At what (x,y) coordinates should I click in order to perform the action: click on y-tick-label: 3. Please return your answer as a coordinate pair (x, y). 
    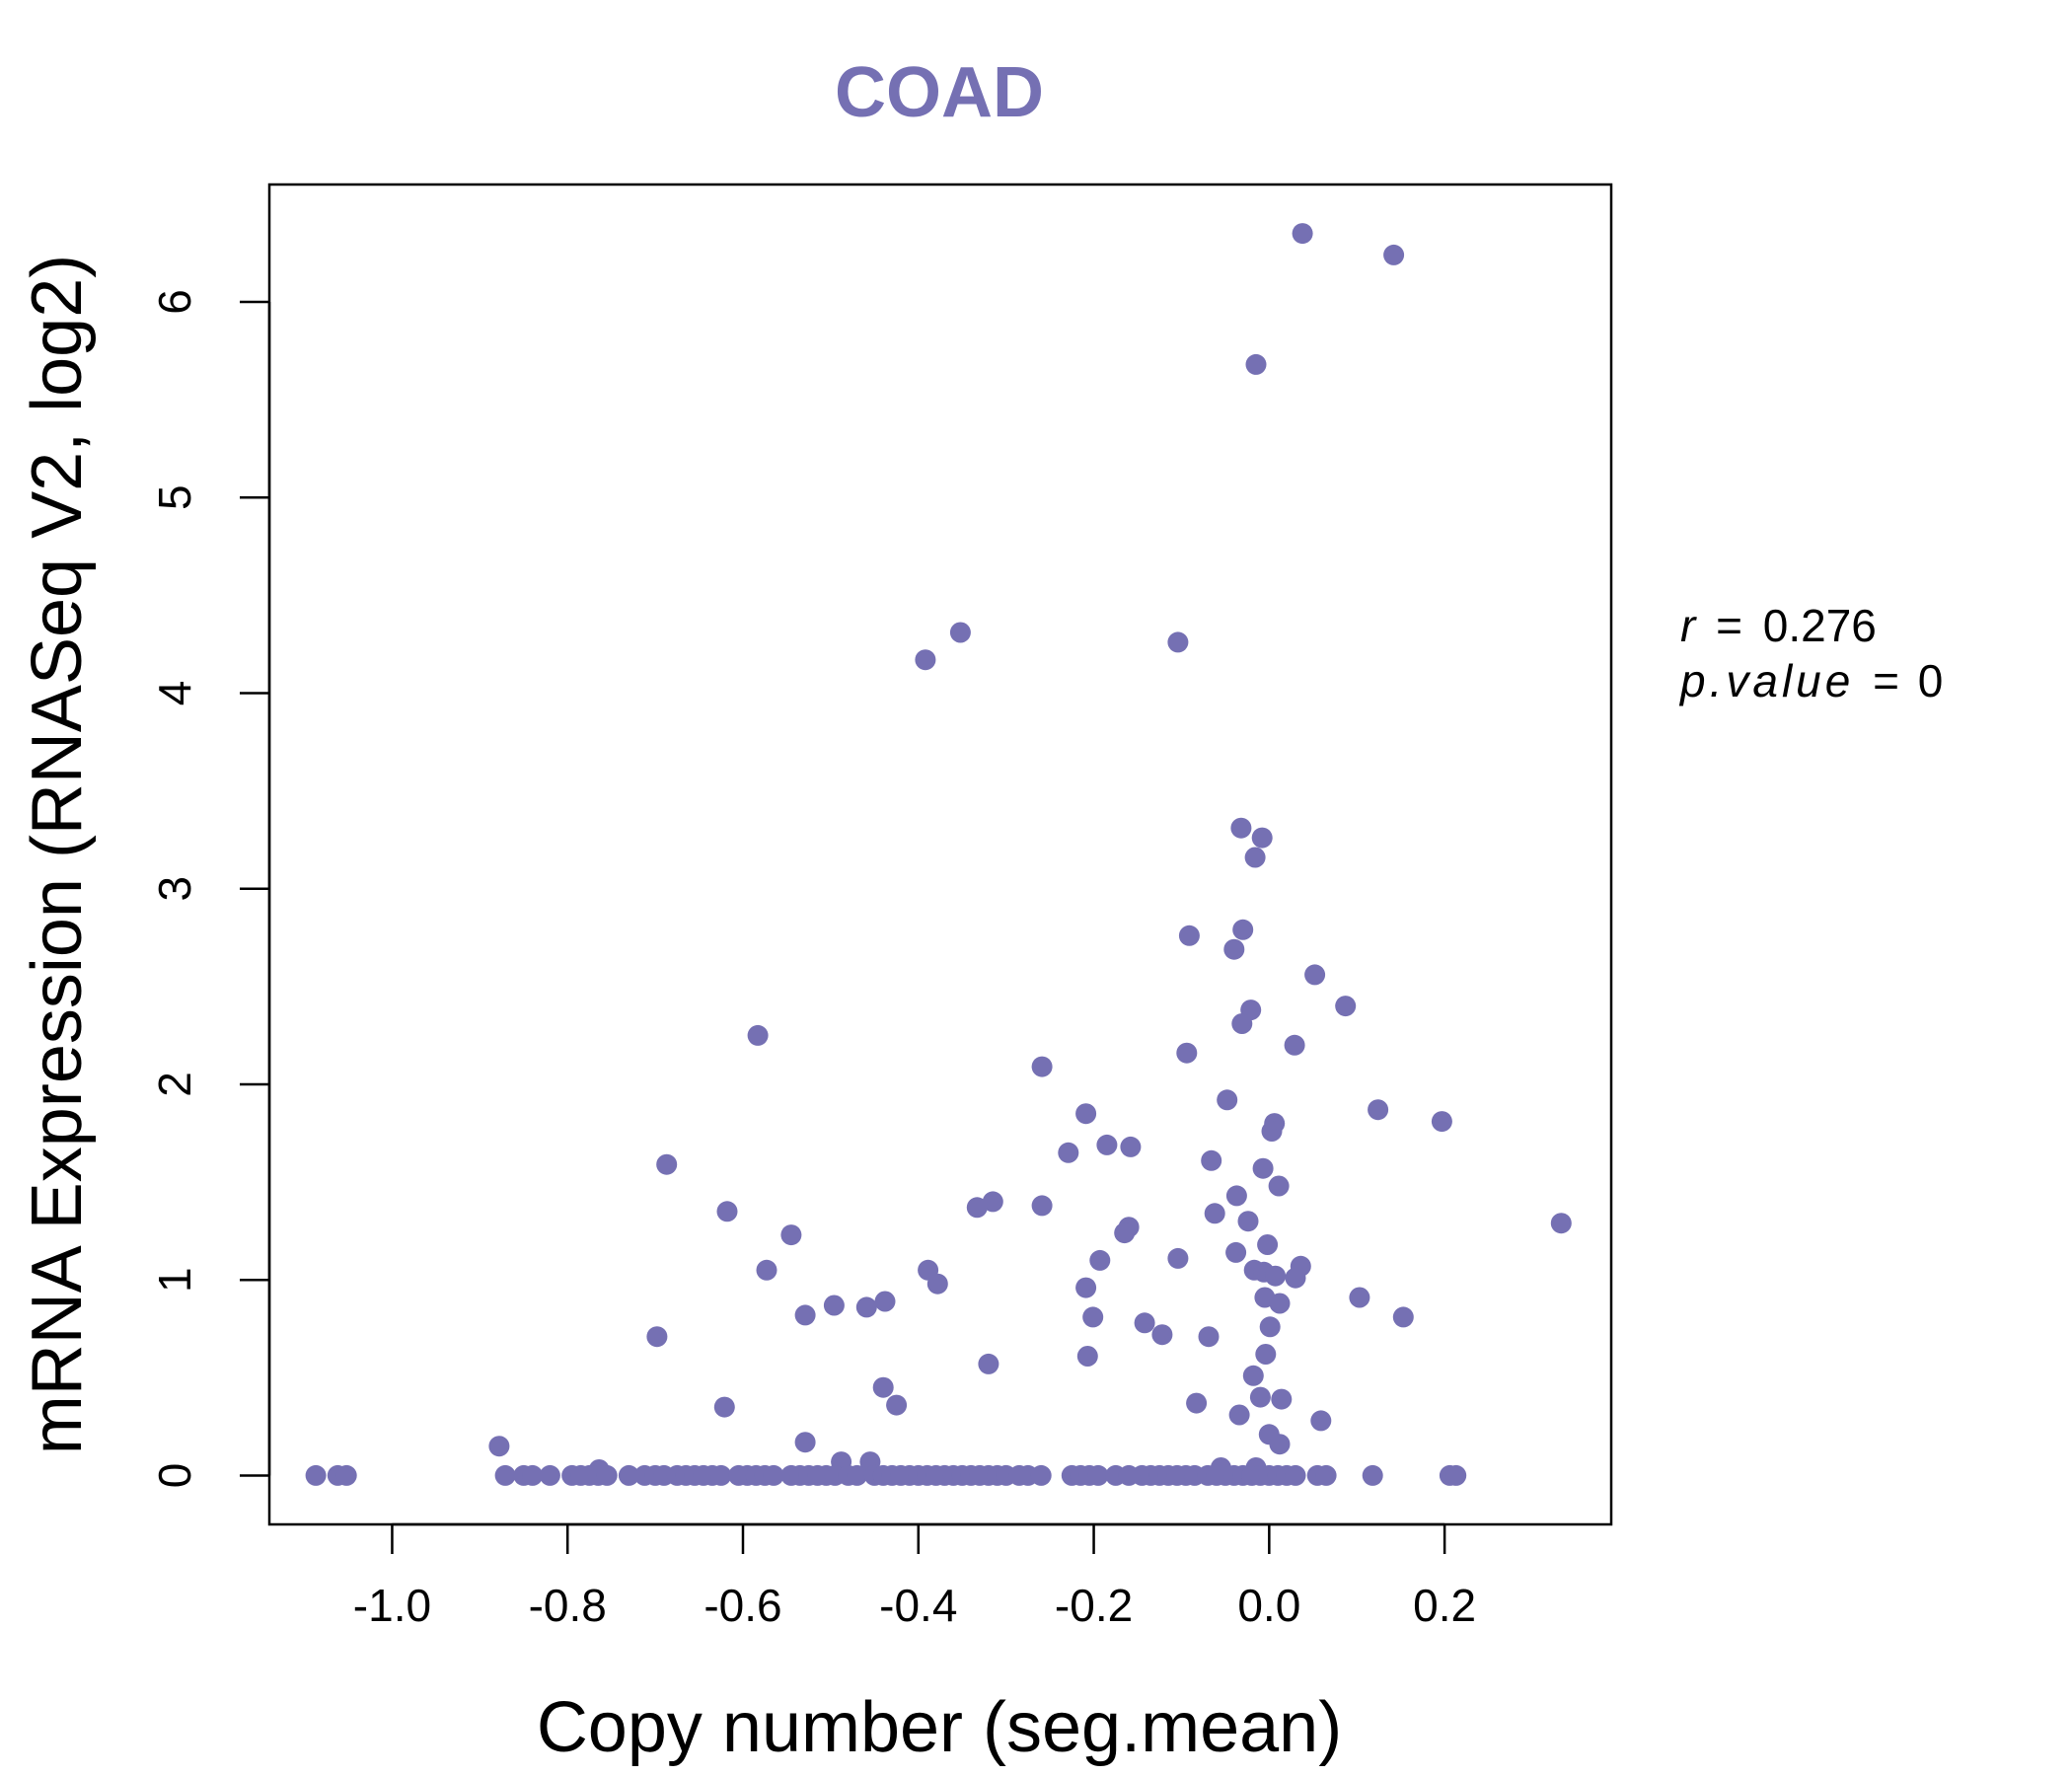
    Looking at the image, I should click on (175, 889).